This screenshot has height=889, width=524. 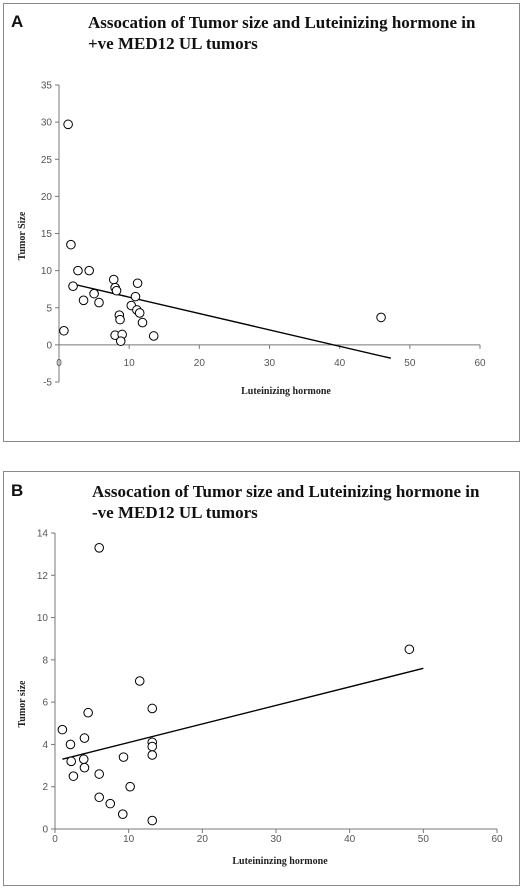 I want to click on chart1-x-tick-label: 10, so click(x=129, y=839).